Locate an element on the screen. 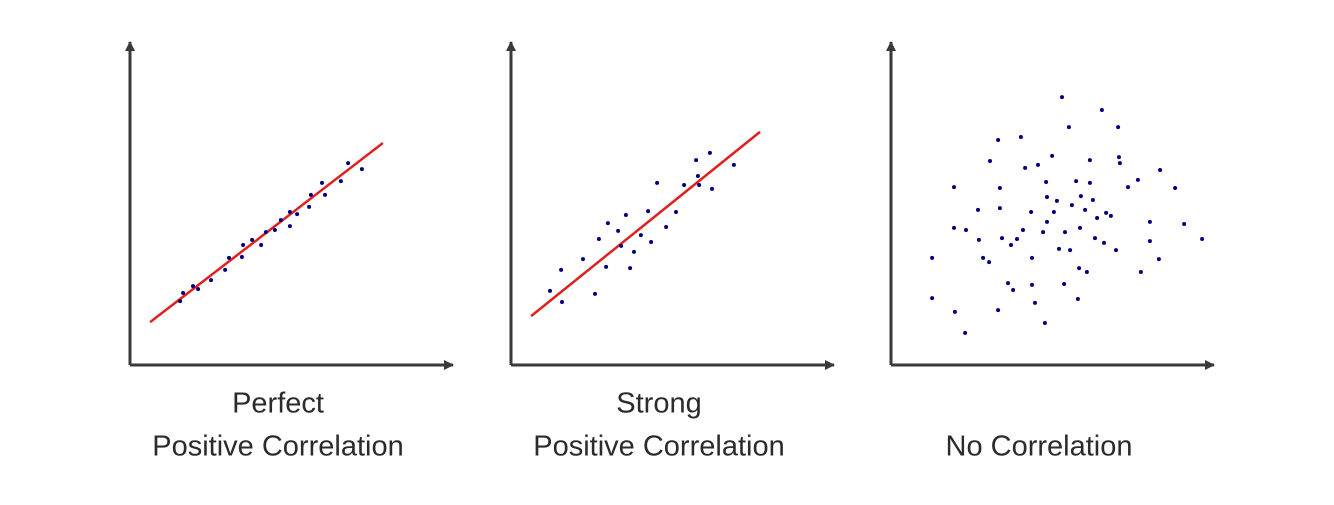 This screenshot has height=505, width=1334. chart-title: No Correlation is located at coordinates (1039, 447).